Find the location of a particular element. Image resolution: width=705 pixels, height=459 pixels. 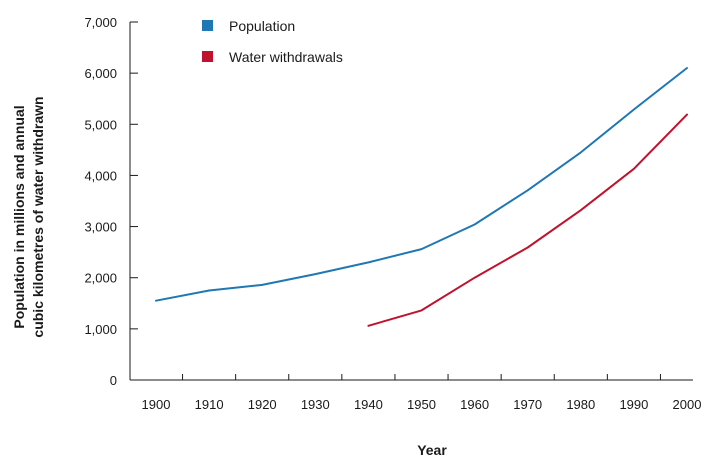

y-axis-title-line-2: cubic kilometres of water withdrawn is located at coordinates (38, 216).